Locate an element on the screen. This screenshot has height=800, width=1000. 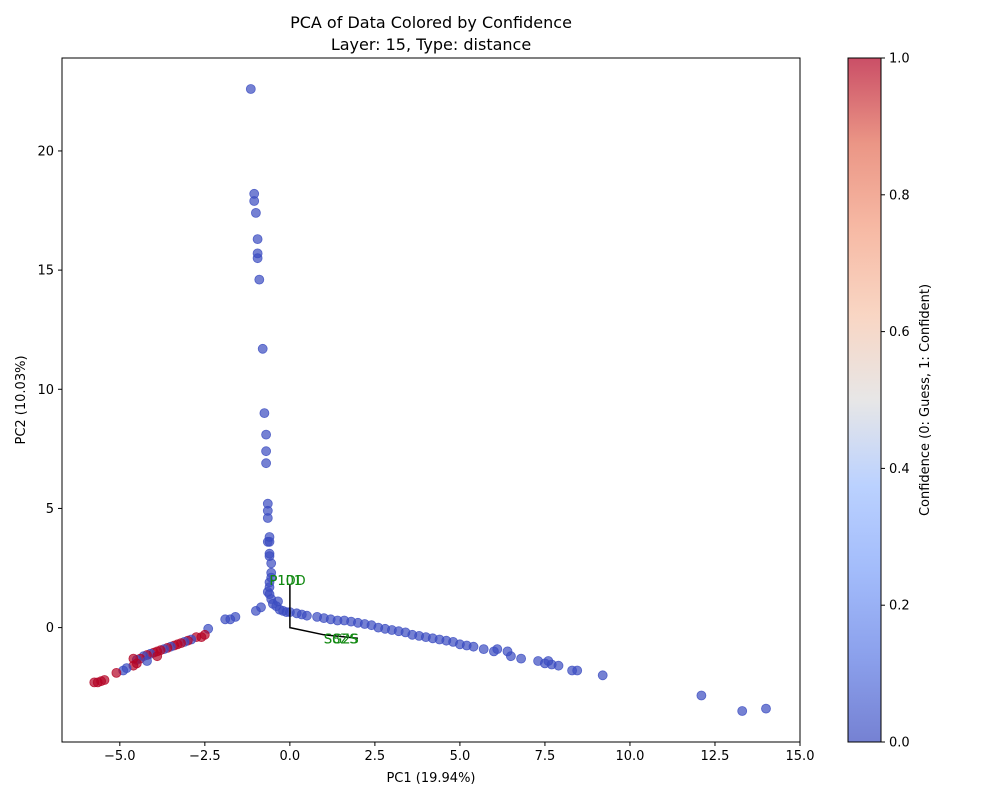
colorbar-gradient is located at coordinates (864, 400).